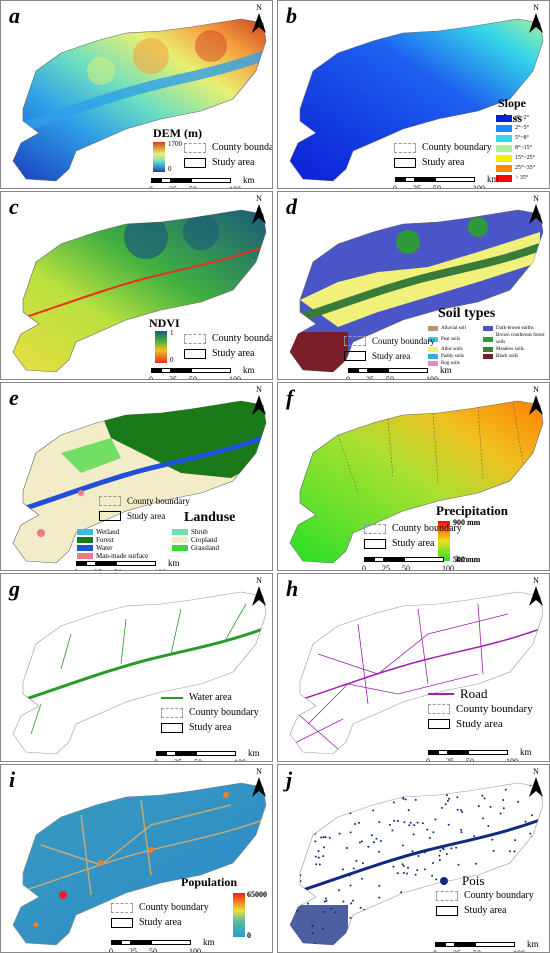 The height and width of the screenshot is (953, 550). I want to click on pois-legend: Pois County boundary Study area, so click(485, 897).